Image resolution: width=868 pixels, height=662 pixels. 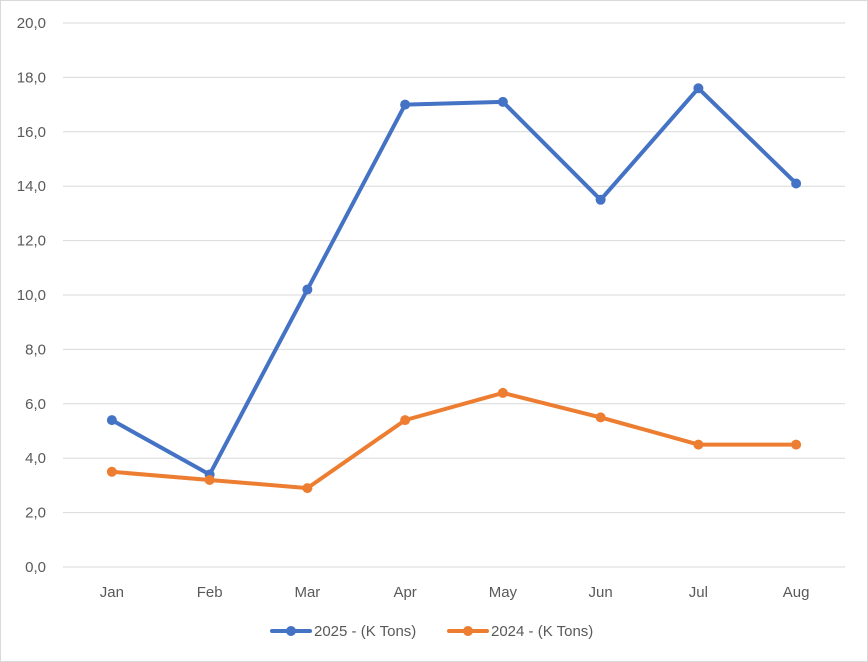 I want to click on x-tick-label: Feb, so click(x=210, y=592).